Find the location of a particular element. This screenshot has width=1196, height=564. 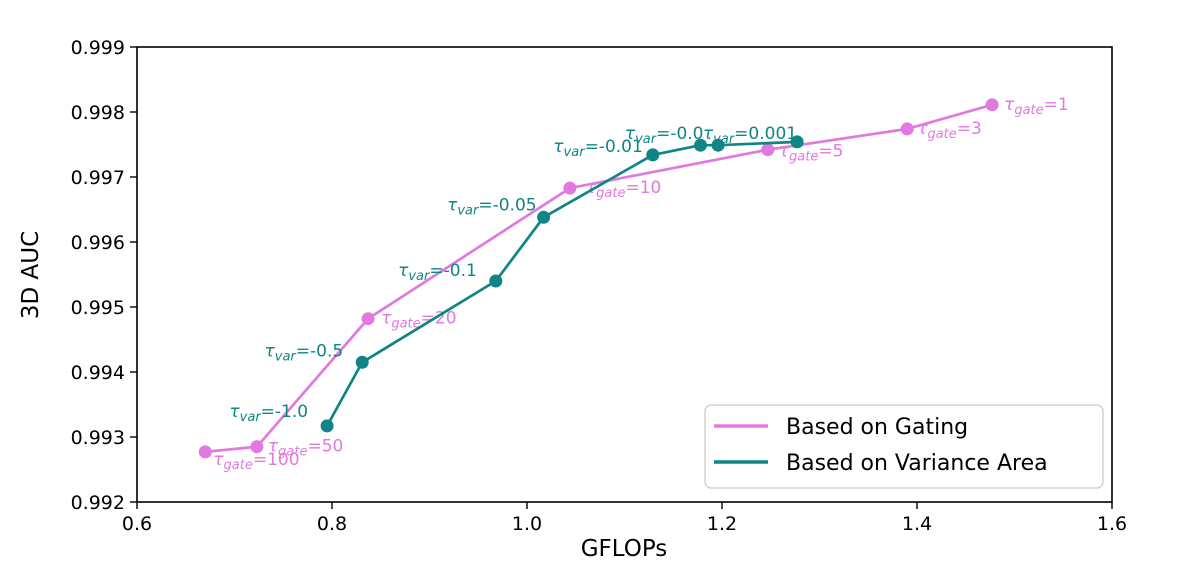

point-annotation: τgate=3 is located at coordinates (949, 130).